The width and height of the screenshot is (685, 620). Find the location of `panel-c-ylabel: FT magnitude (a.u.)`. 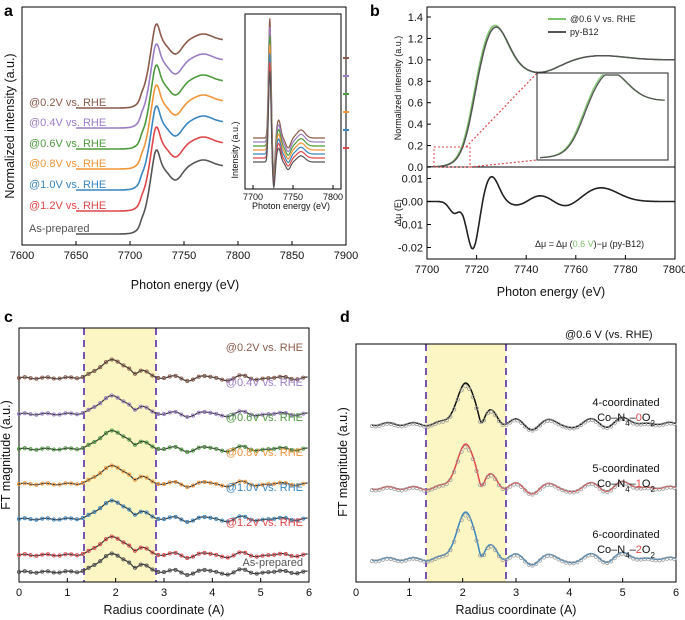

panel-c-ylabel: FT magnitude (a.u.) is located at coordinates (6, 455).